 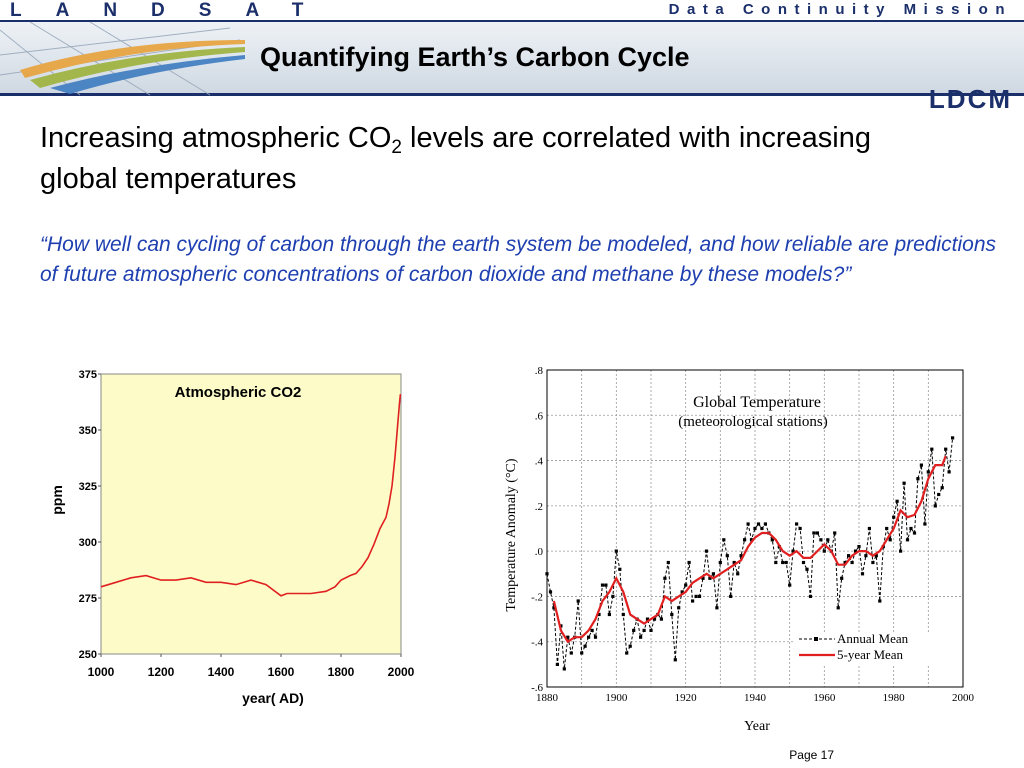 I want to click on co2-plot-area, so click(x=251, y=514).